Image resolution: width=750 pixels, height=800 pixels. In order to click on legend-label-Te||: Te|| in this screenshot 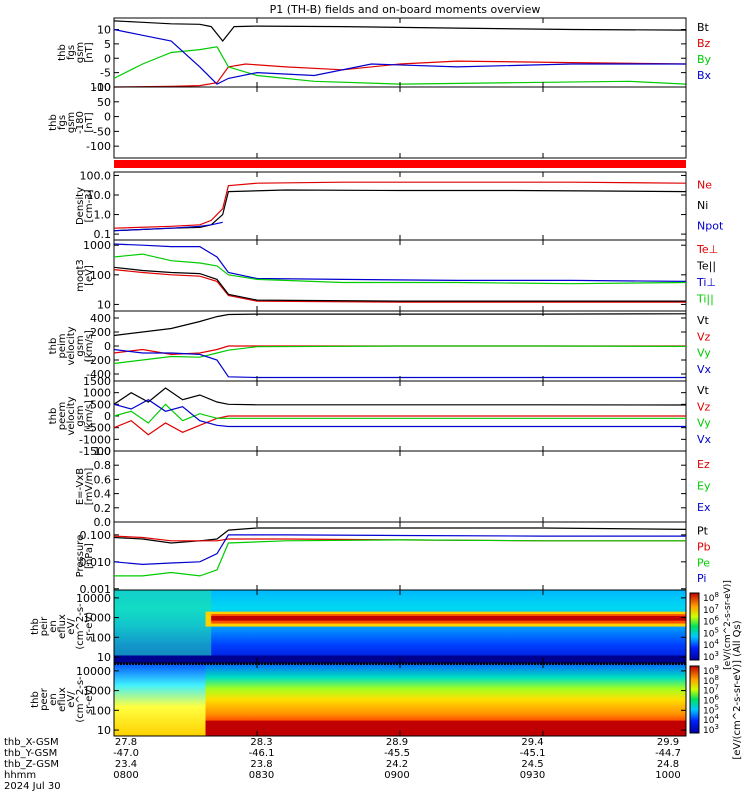, I will do `click(706, 266)`.